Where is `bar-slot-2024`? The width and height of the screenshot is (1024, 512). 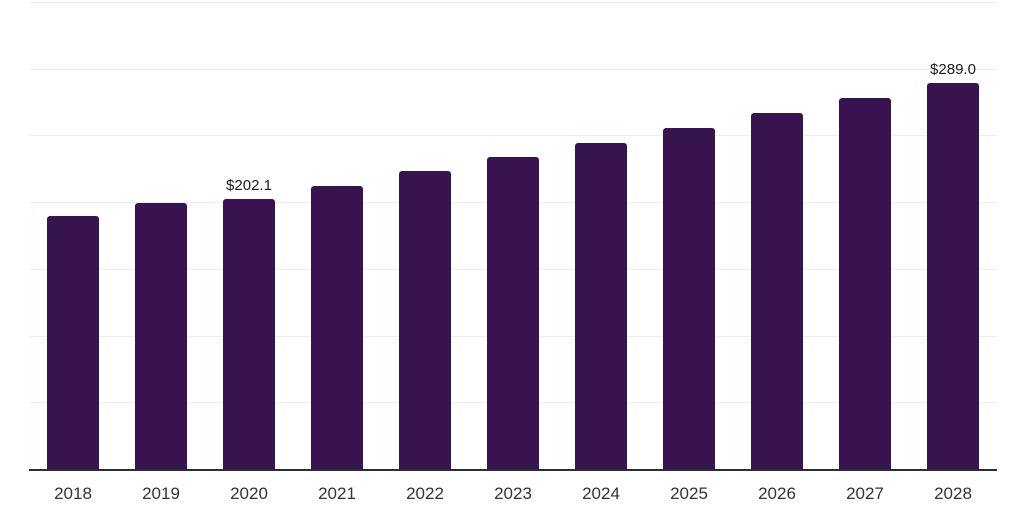 bar-slot-2024 is located at coordinates (601, 235).